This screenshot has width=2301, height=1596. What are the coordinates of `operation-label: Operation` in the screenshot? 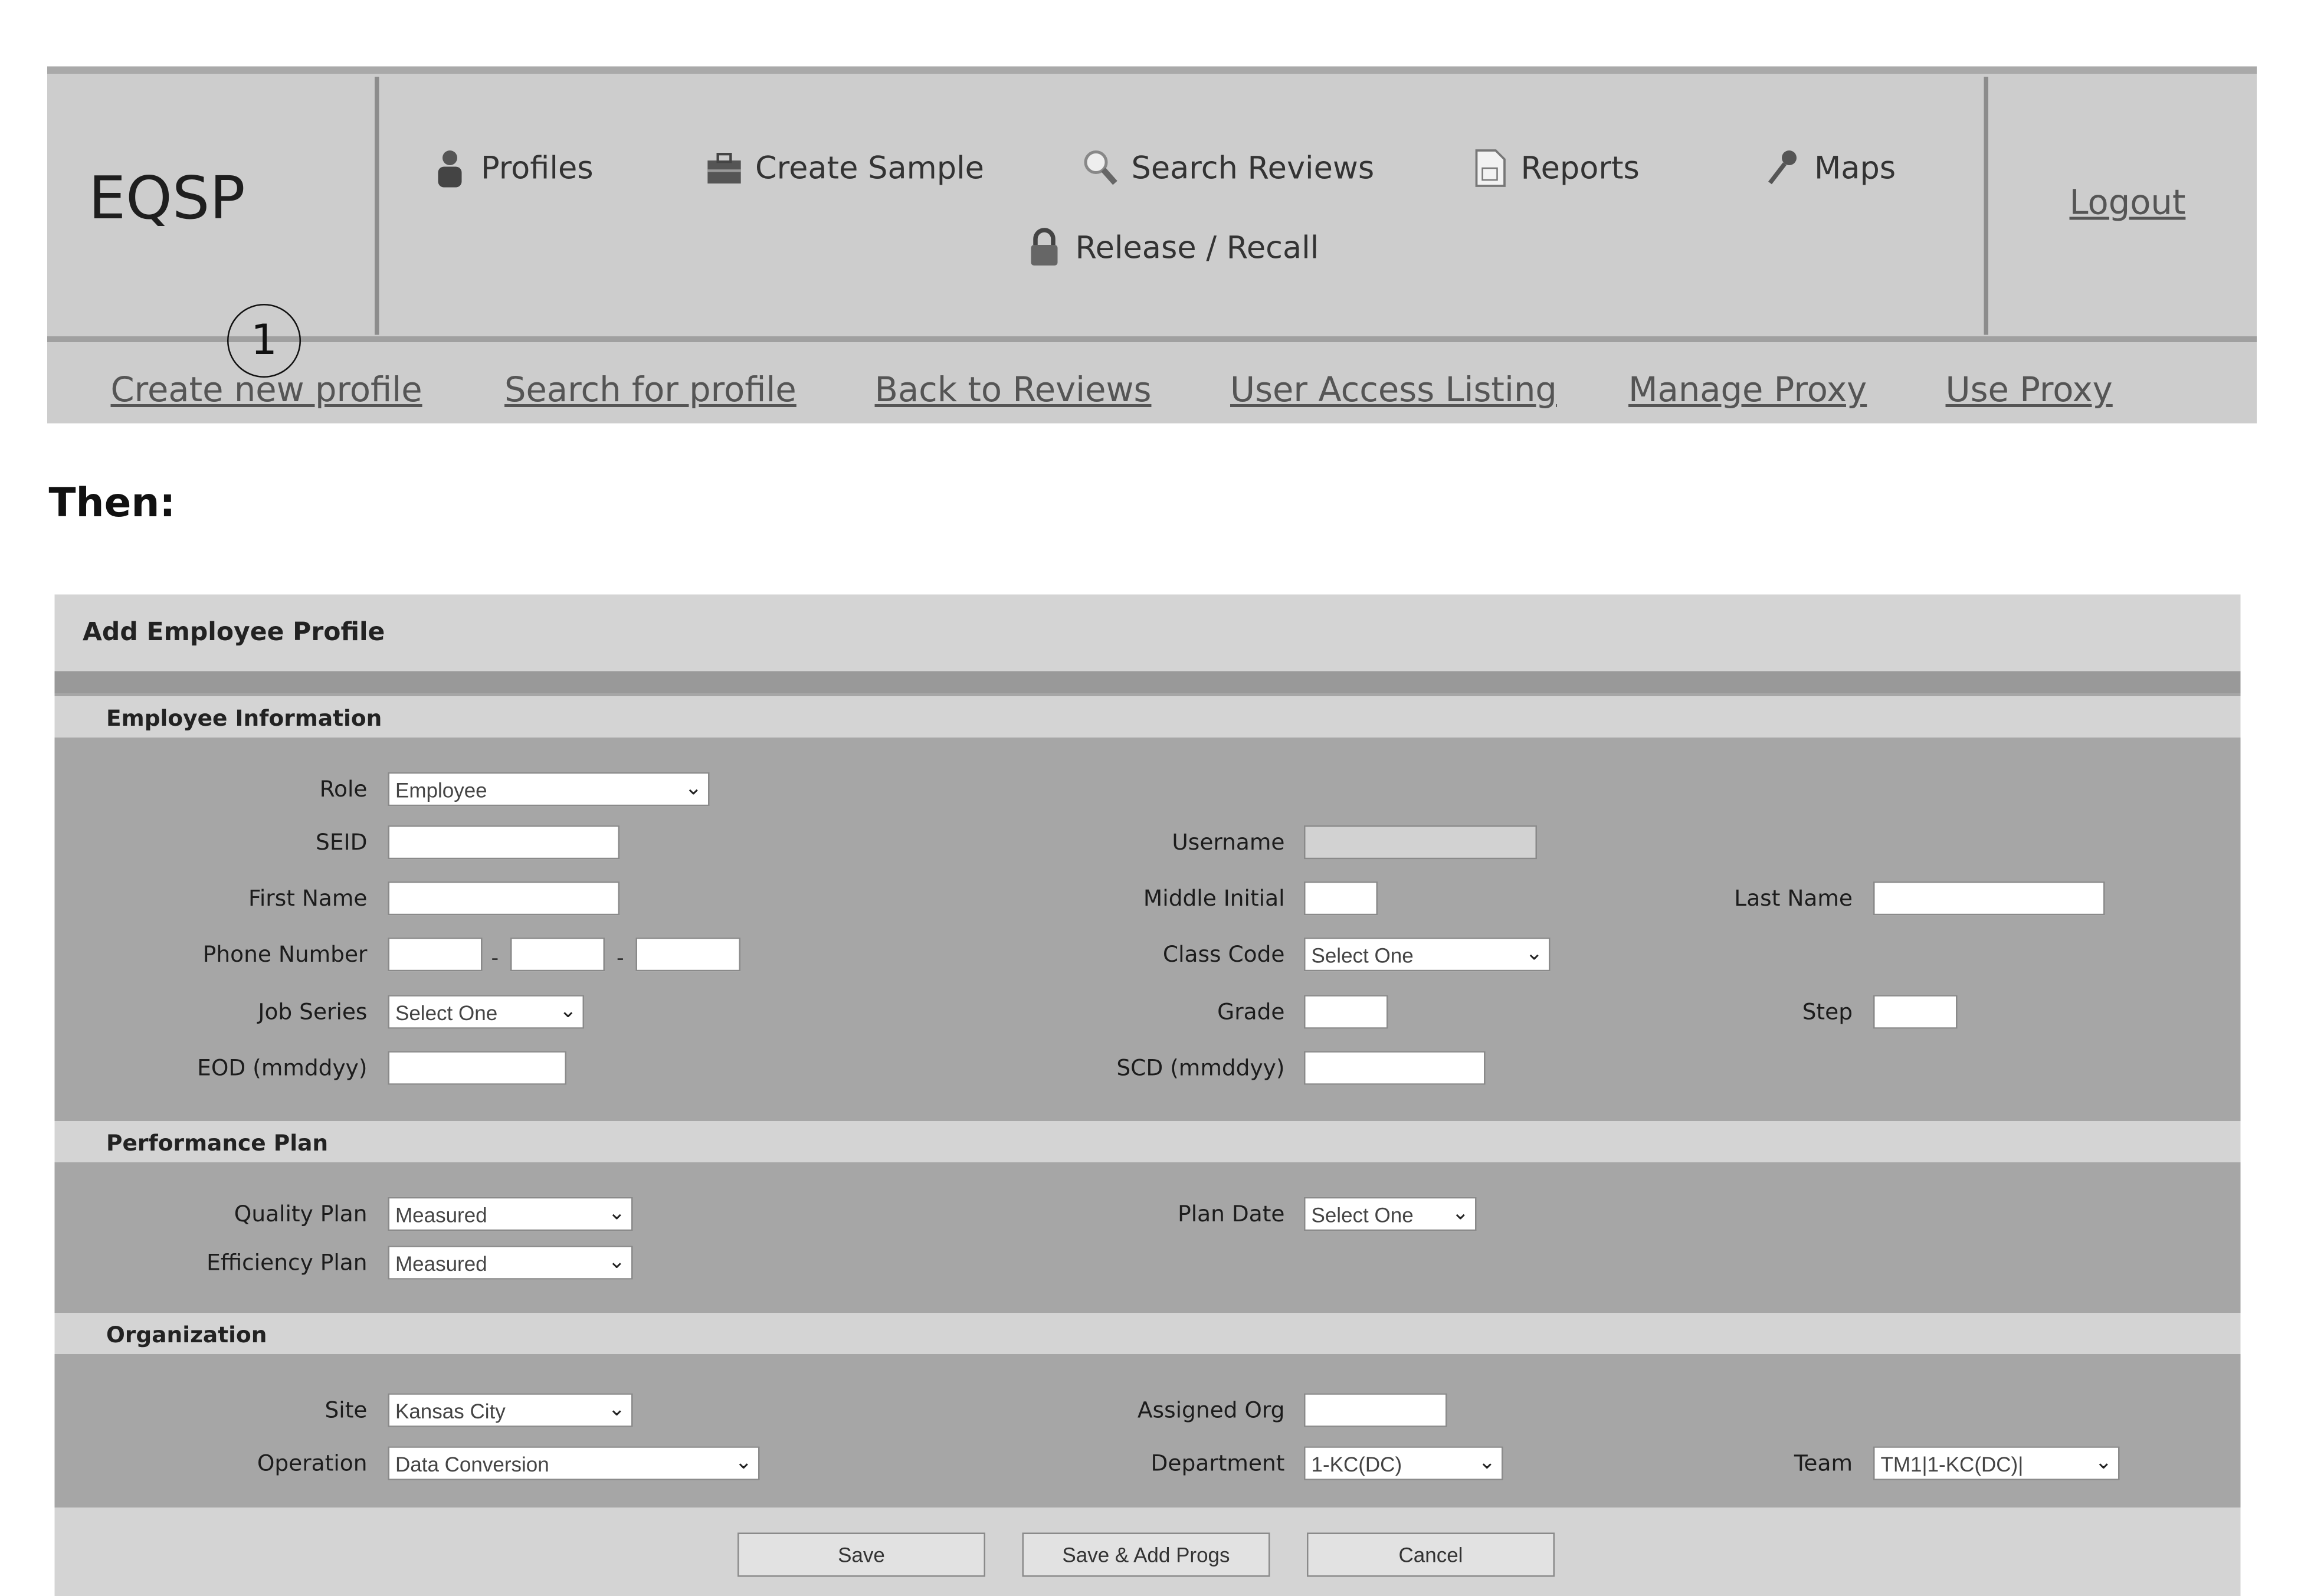 It's located at (312, 1463).